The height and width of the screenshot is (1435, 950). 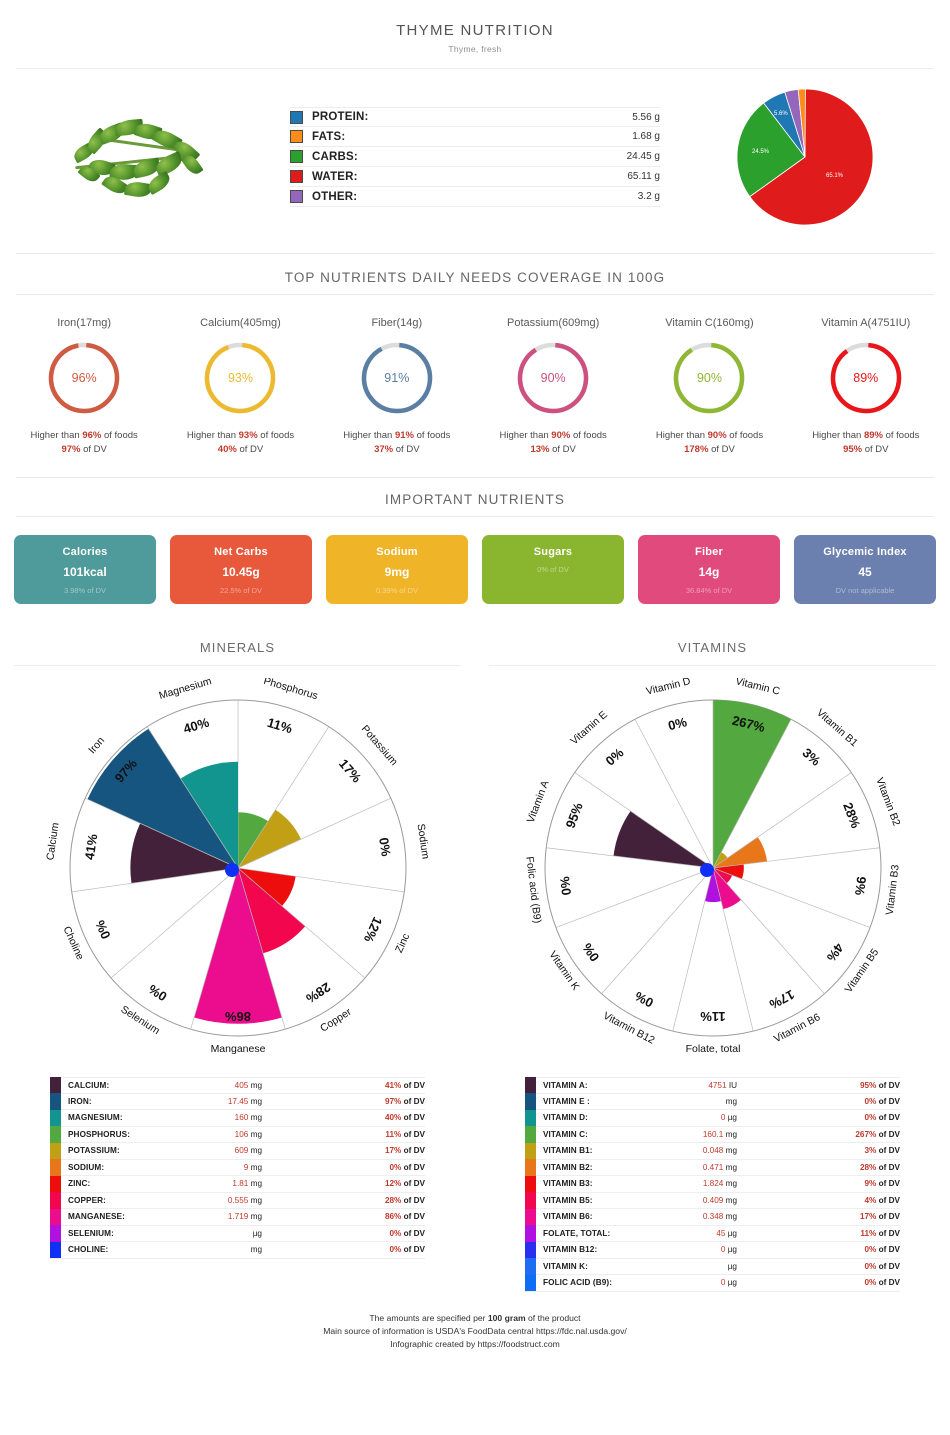 What do you see at coordinates (96, 1217) in the screenshot?
I see `nutrient-name: MANGANESE:` at bounding box center [96, 1217].